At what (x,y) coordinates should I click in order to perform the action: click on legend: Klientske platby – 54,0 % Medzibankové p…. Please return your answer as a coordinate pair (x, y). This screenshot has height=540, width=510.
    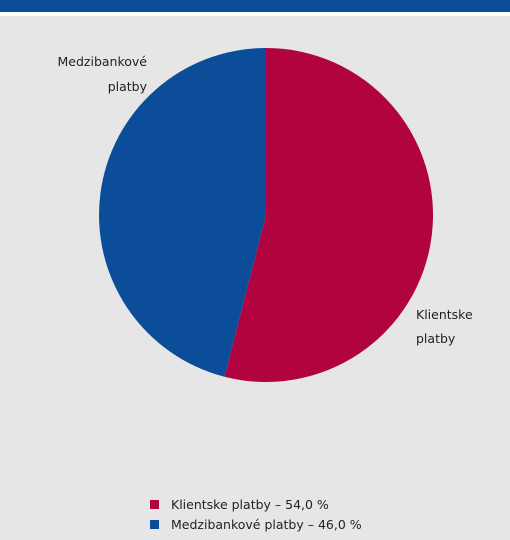
    Looking at the image, I should click on (256, 514).